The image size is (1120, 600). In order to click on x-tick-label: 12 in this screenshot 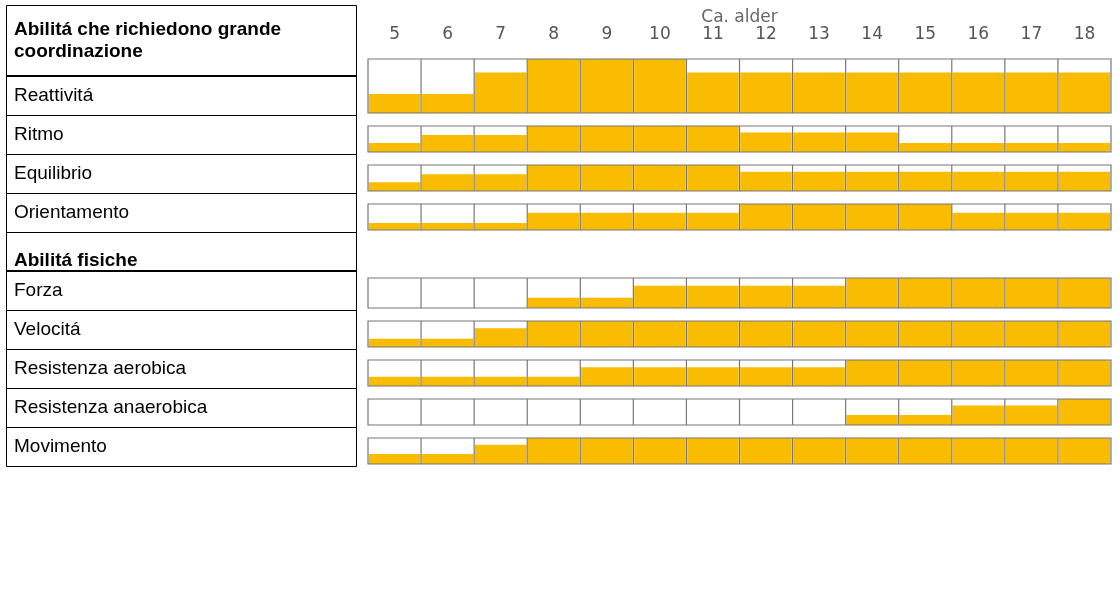, I will do `click(766, 33)`.